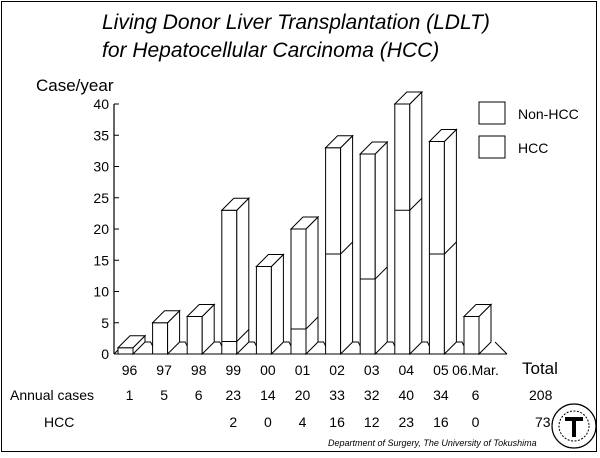 The image size is (600, 458). Describe the element at coordinates (543, 422) in the screenshot. I see `hcc-total: 73` at that location.